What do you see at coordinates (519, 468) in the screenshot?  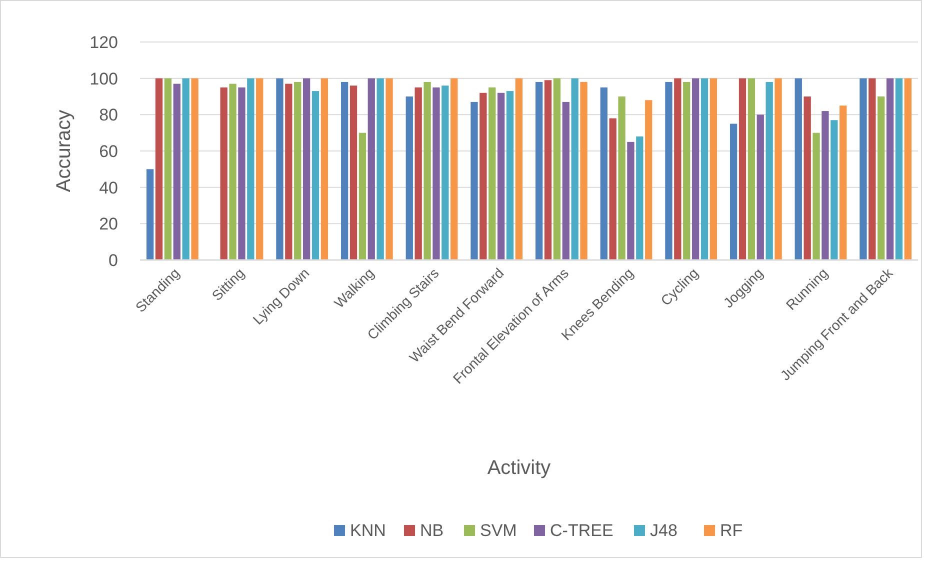 I see `x-axis-title: Activity` at bounding box center [519, 468].